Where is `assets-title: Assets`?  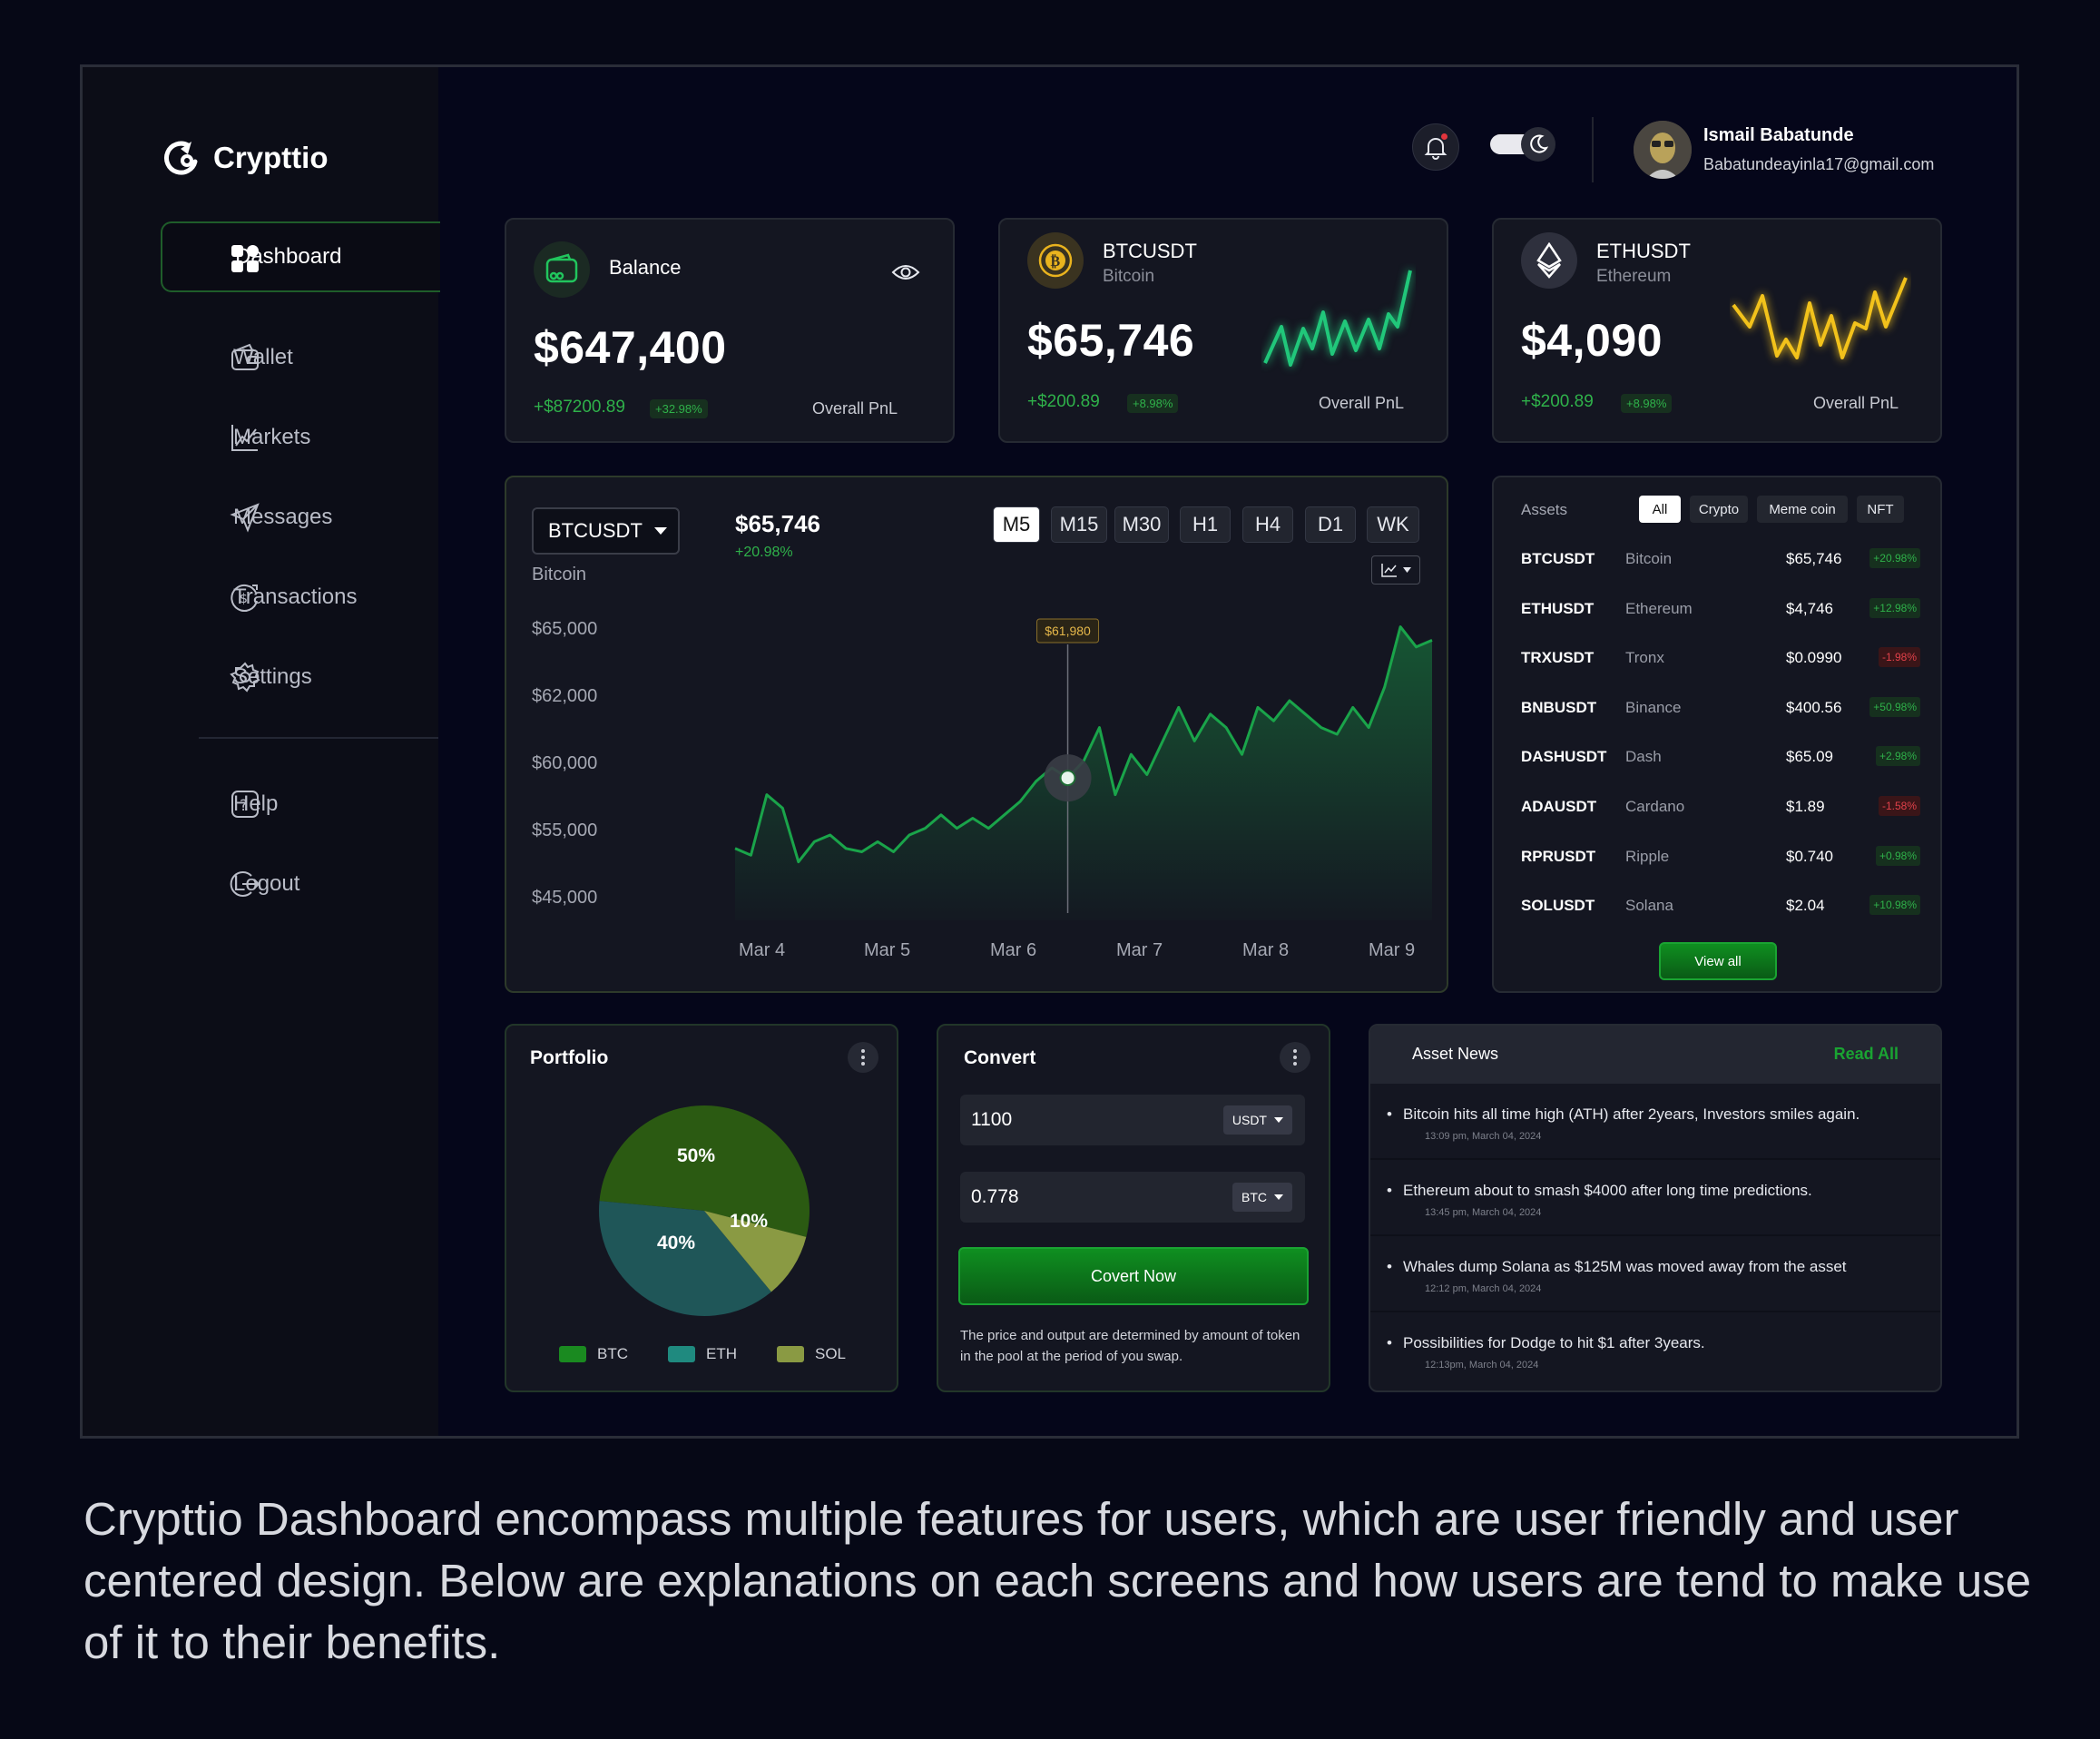
assets-title: Assets is located at coordinates (1544, 509).